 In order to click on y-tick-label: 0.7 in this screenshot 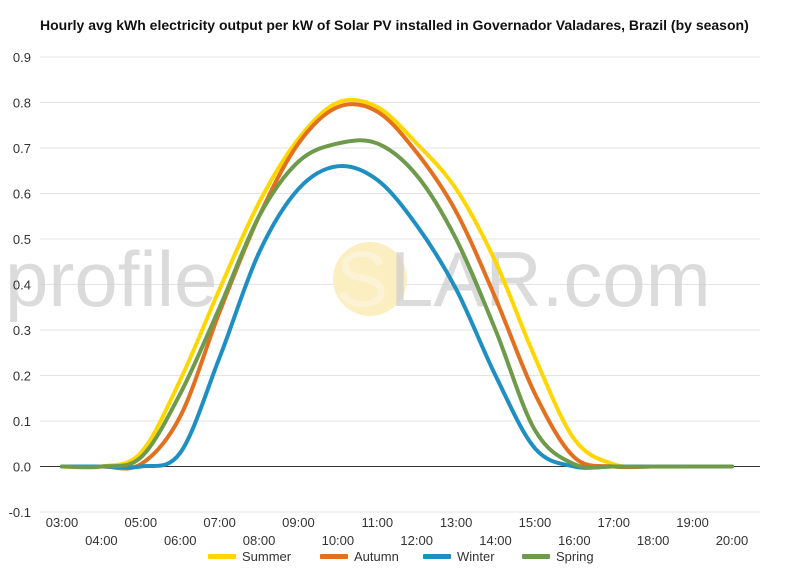, I will do `click(22, 148)`.